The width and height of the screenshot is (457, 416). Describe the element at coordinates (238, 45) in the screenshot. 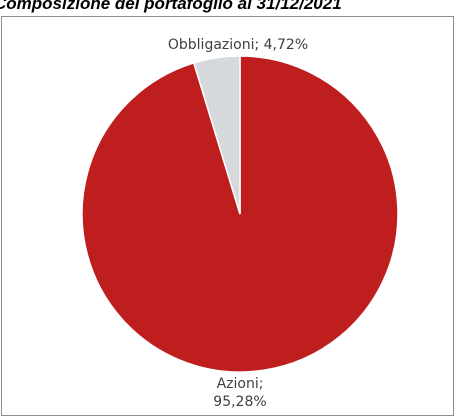

I see `label-obbligazioni: Obbligazioni; 4,72%` at that location.